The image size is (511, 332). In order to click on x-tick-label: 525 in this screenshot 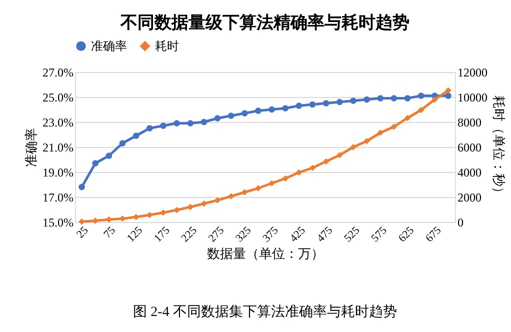, I will do `click(352, 234)`.